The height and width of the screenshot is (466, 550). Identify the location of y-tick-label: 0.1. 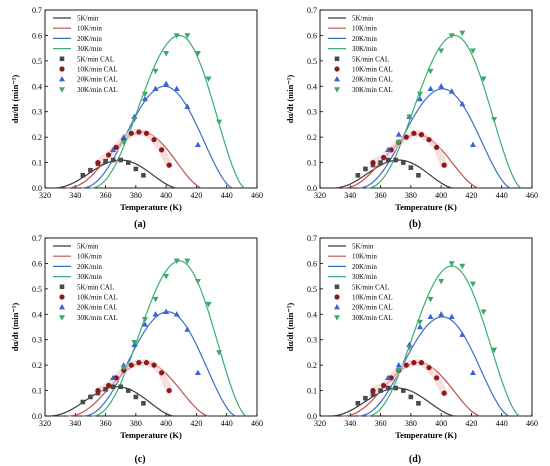
(37, 391).